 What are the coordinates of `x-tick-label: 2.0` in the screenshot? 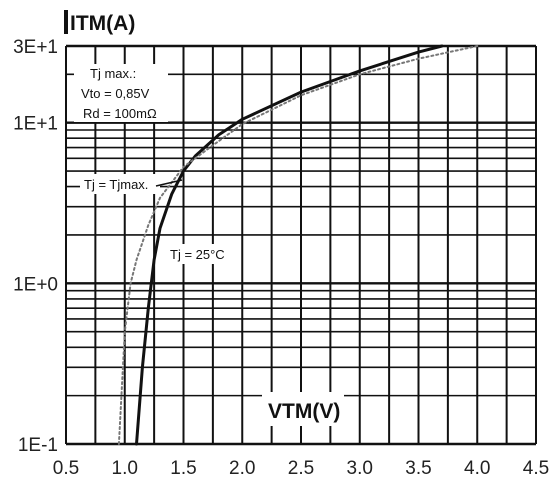 It's located at (242, 468).